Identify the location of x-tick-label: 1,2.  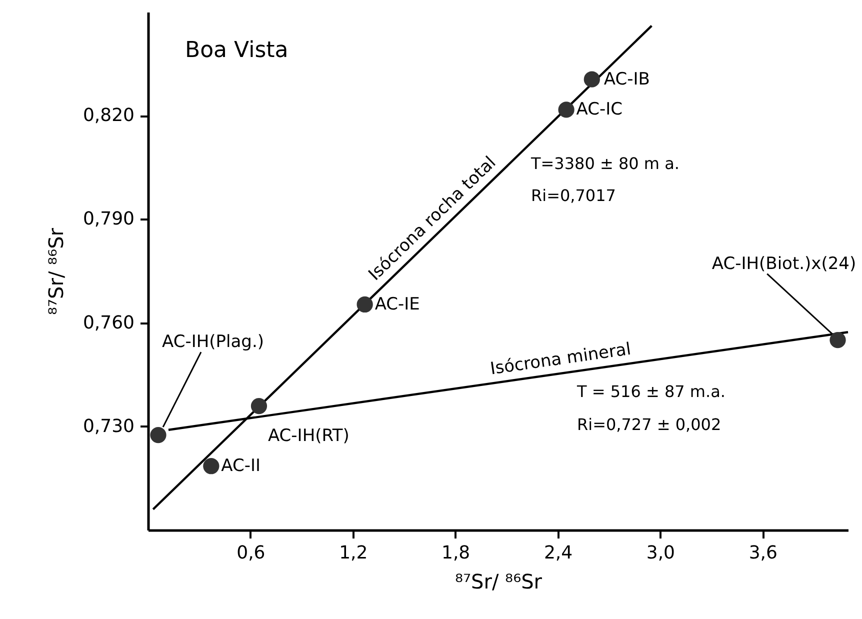
(353, 553).